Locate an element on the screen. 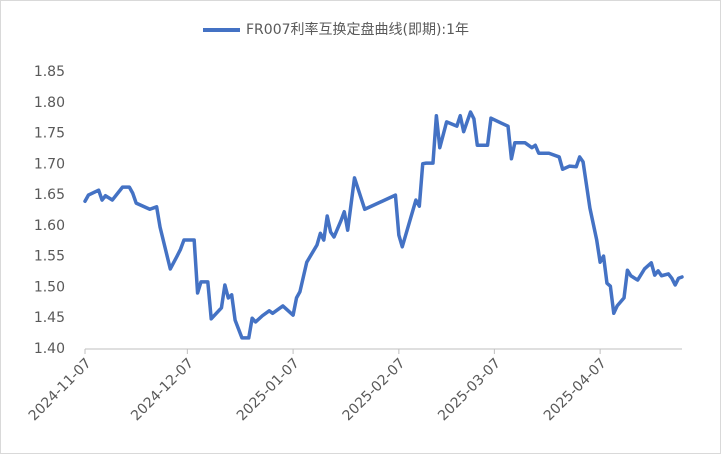  y-tick-label: 1.80 is located at coordinates (49, 103).